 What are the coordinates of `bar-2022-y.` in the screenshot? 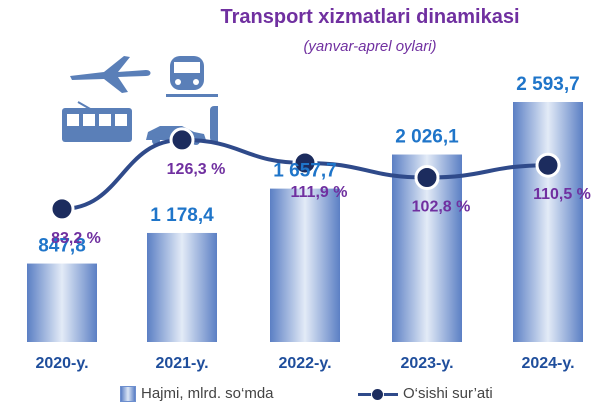 It's located at (305, 265).